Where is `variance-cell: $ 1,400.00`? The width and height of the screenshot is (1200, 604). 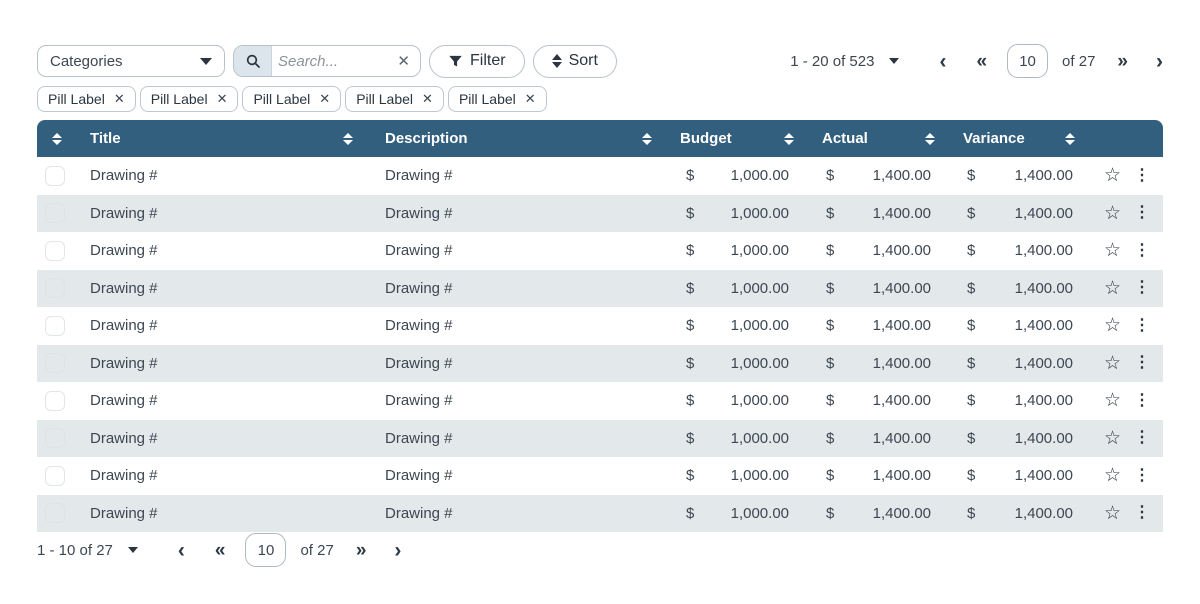 variance-cell: $ 1,400.00 is located at coordinates (1032, 250).